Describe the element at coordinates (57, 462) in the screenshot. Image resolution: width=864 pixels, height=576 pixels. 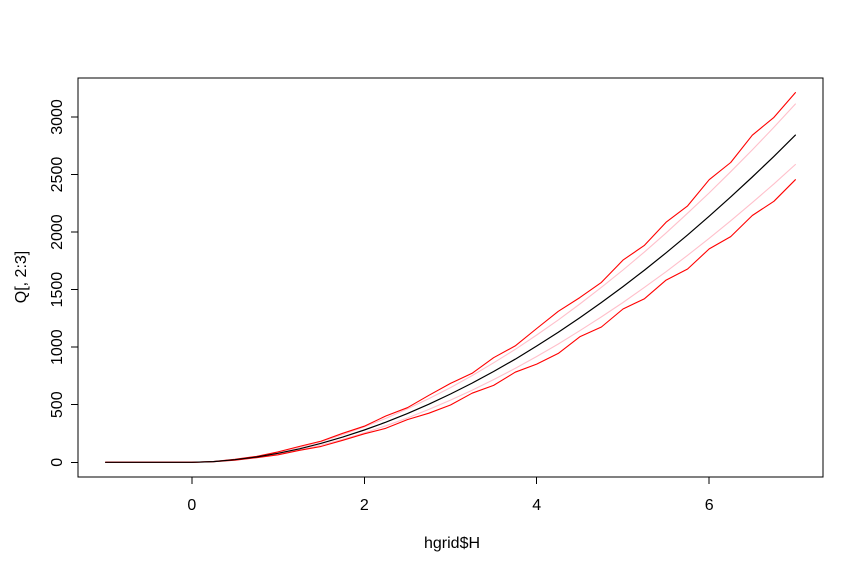
I see `y-tick-label: 0` at that location.